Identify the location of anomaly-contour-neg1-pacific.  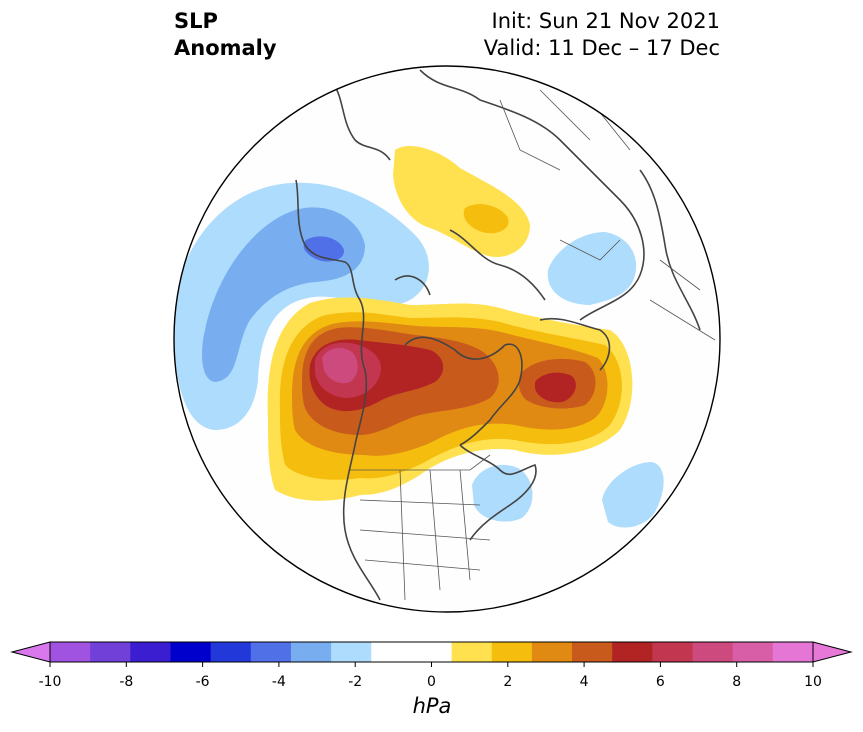
(301, 306).